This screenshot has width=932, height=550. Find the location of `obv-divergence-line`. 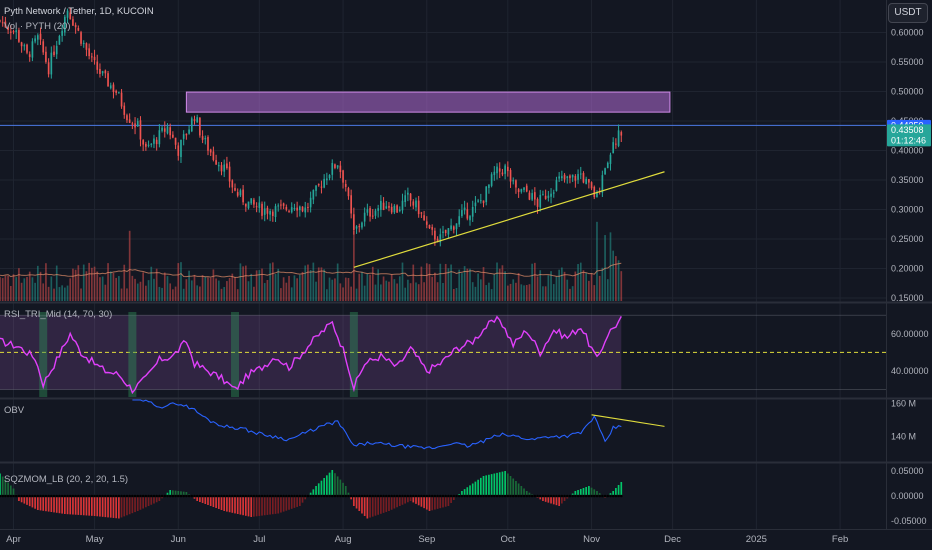

obv-divergence-line is located at coordinates (628, 420).